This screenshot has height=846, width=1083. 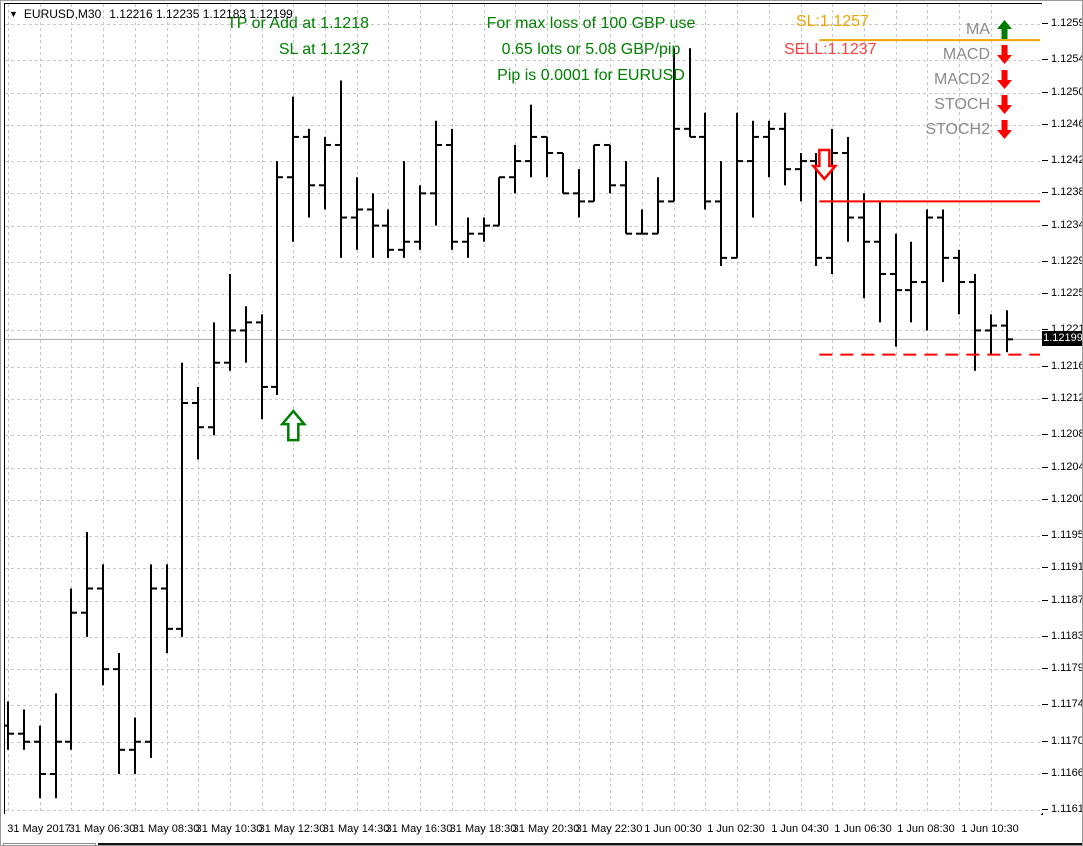 I want to click on price-axis-label: 1.11875, so click(x=1066, y=600).